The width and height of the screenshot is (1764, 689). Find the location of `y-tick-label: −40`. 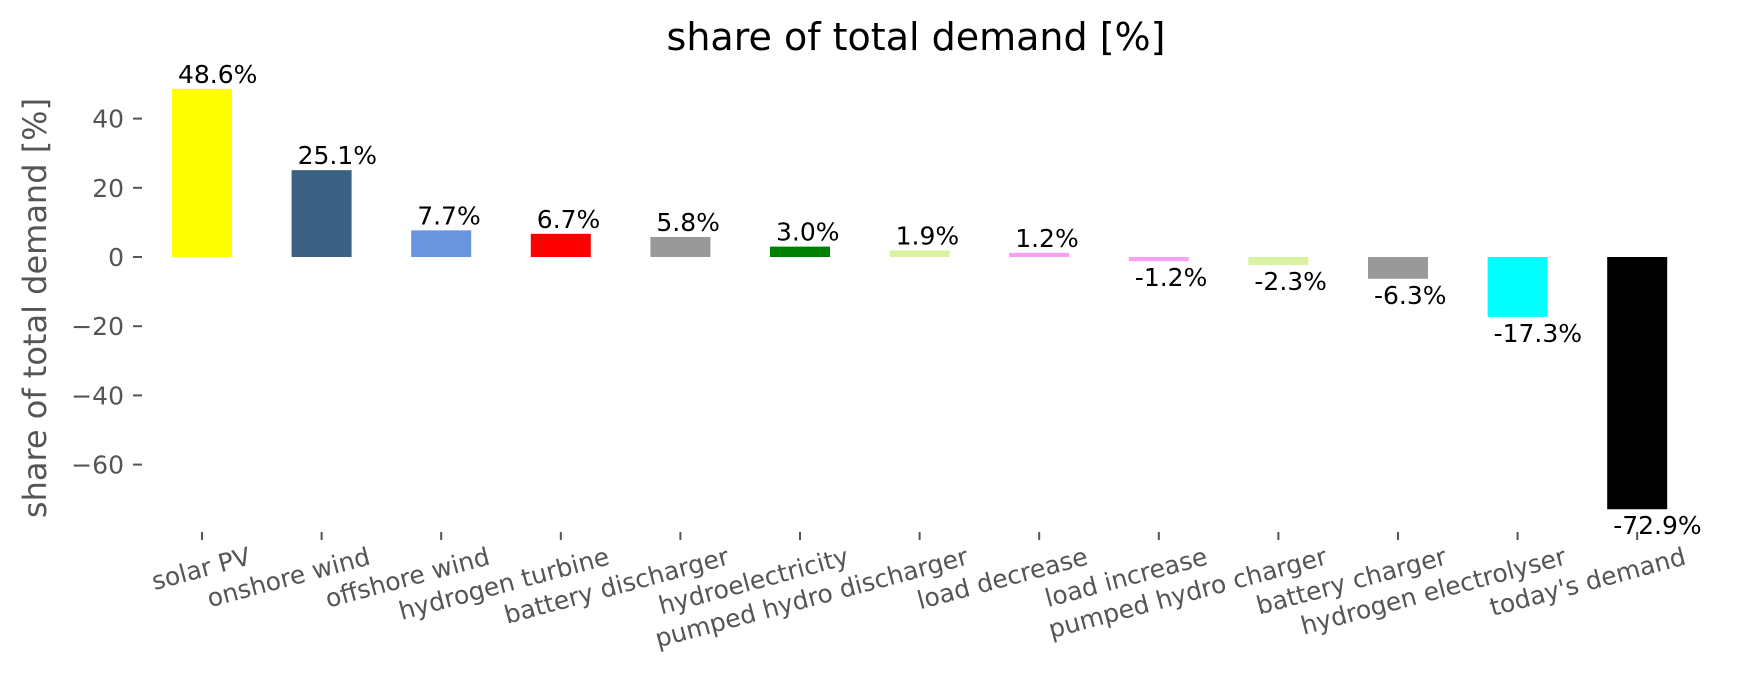

y-tick-label: −40 is located at coordinates (97, 395).